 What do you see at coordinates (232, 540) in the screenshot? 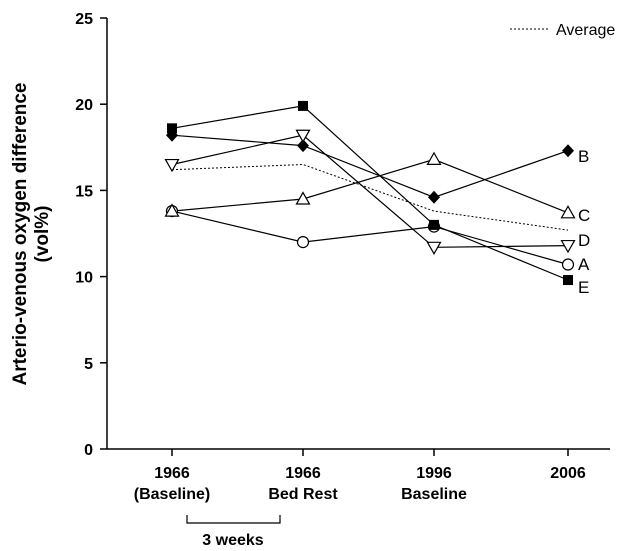
I see `bracket-label: 3 weeks` at bounding box center [232, 540].